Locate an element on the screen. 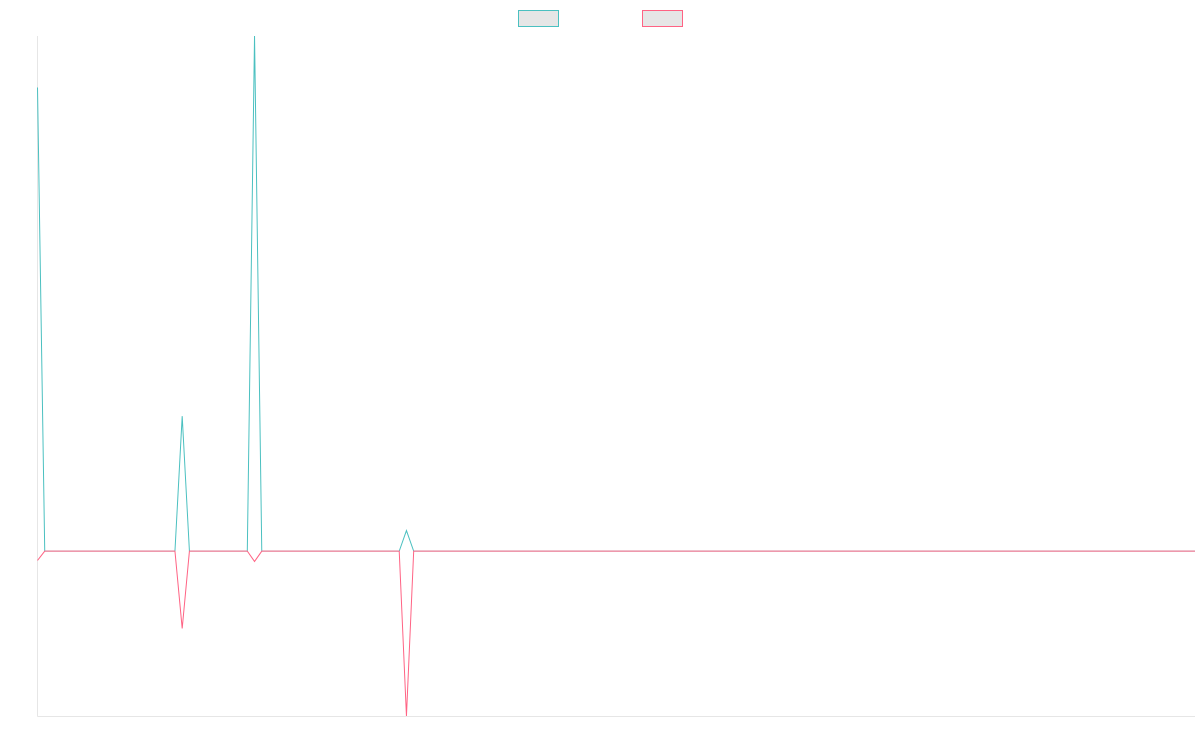  legend is located at coordinates (600, 18).